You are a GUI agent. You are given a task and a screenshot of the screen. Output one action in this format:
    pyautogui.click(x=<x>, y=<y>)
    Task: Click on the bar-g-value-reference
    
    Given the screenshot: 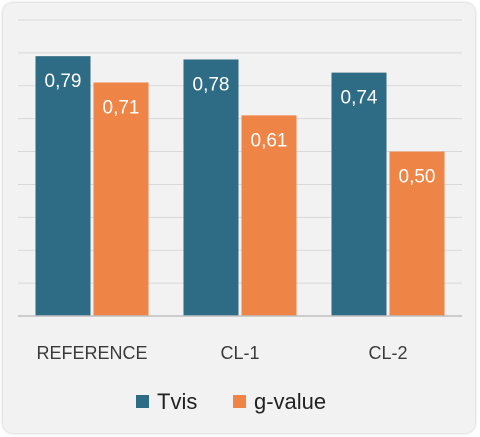 What is the action you would take?
    pyautogui.click(x=121, y=199)
    